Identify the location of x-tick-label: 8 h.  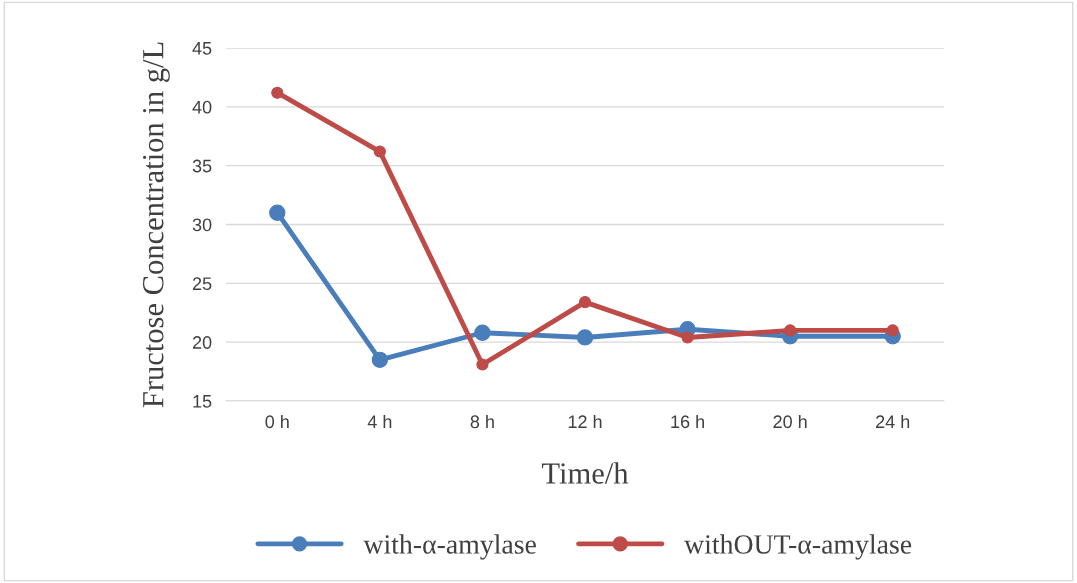
(482, 421).